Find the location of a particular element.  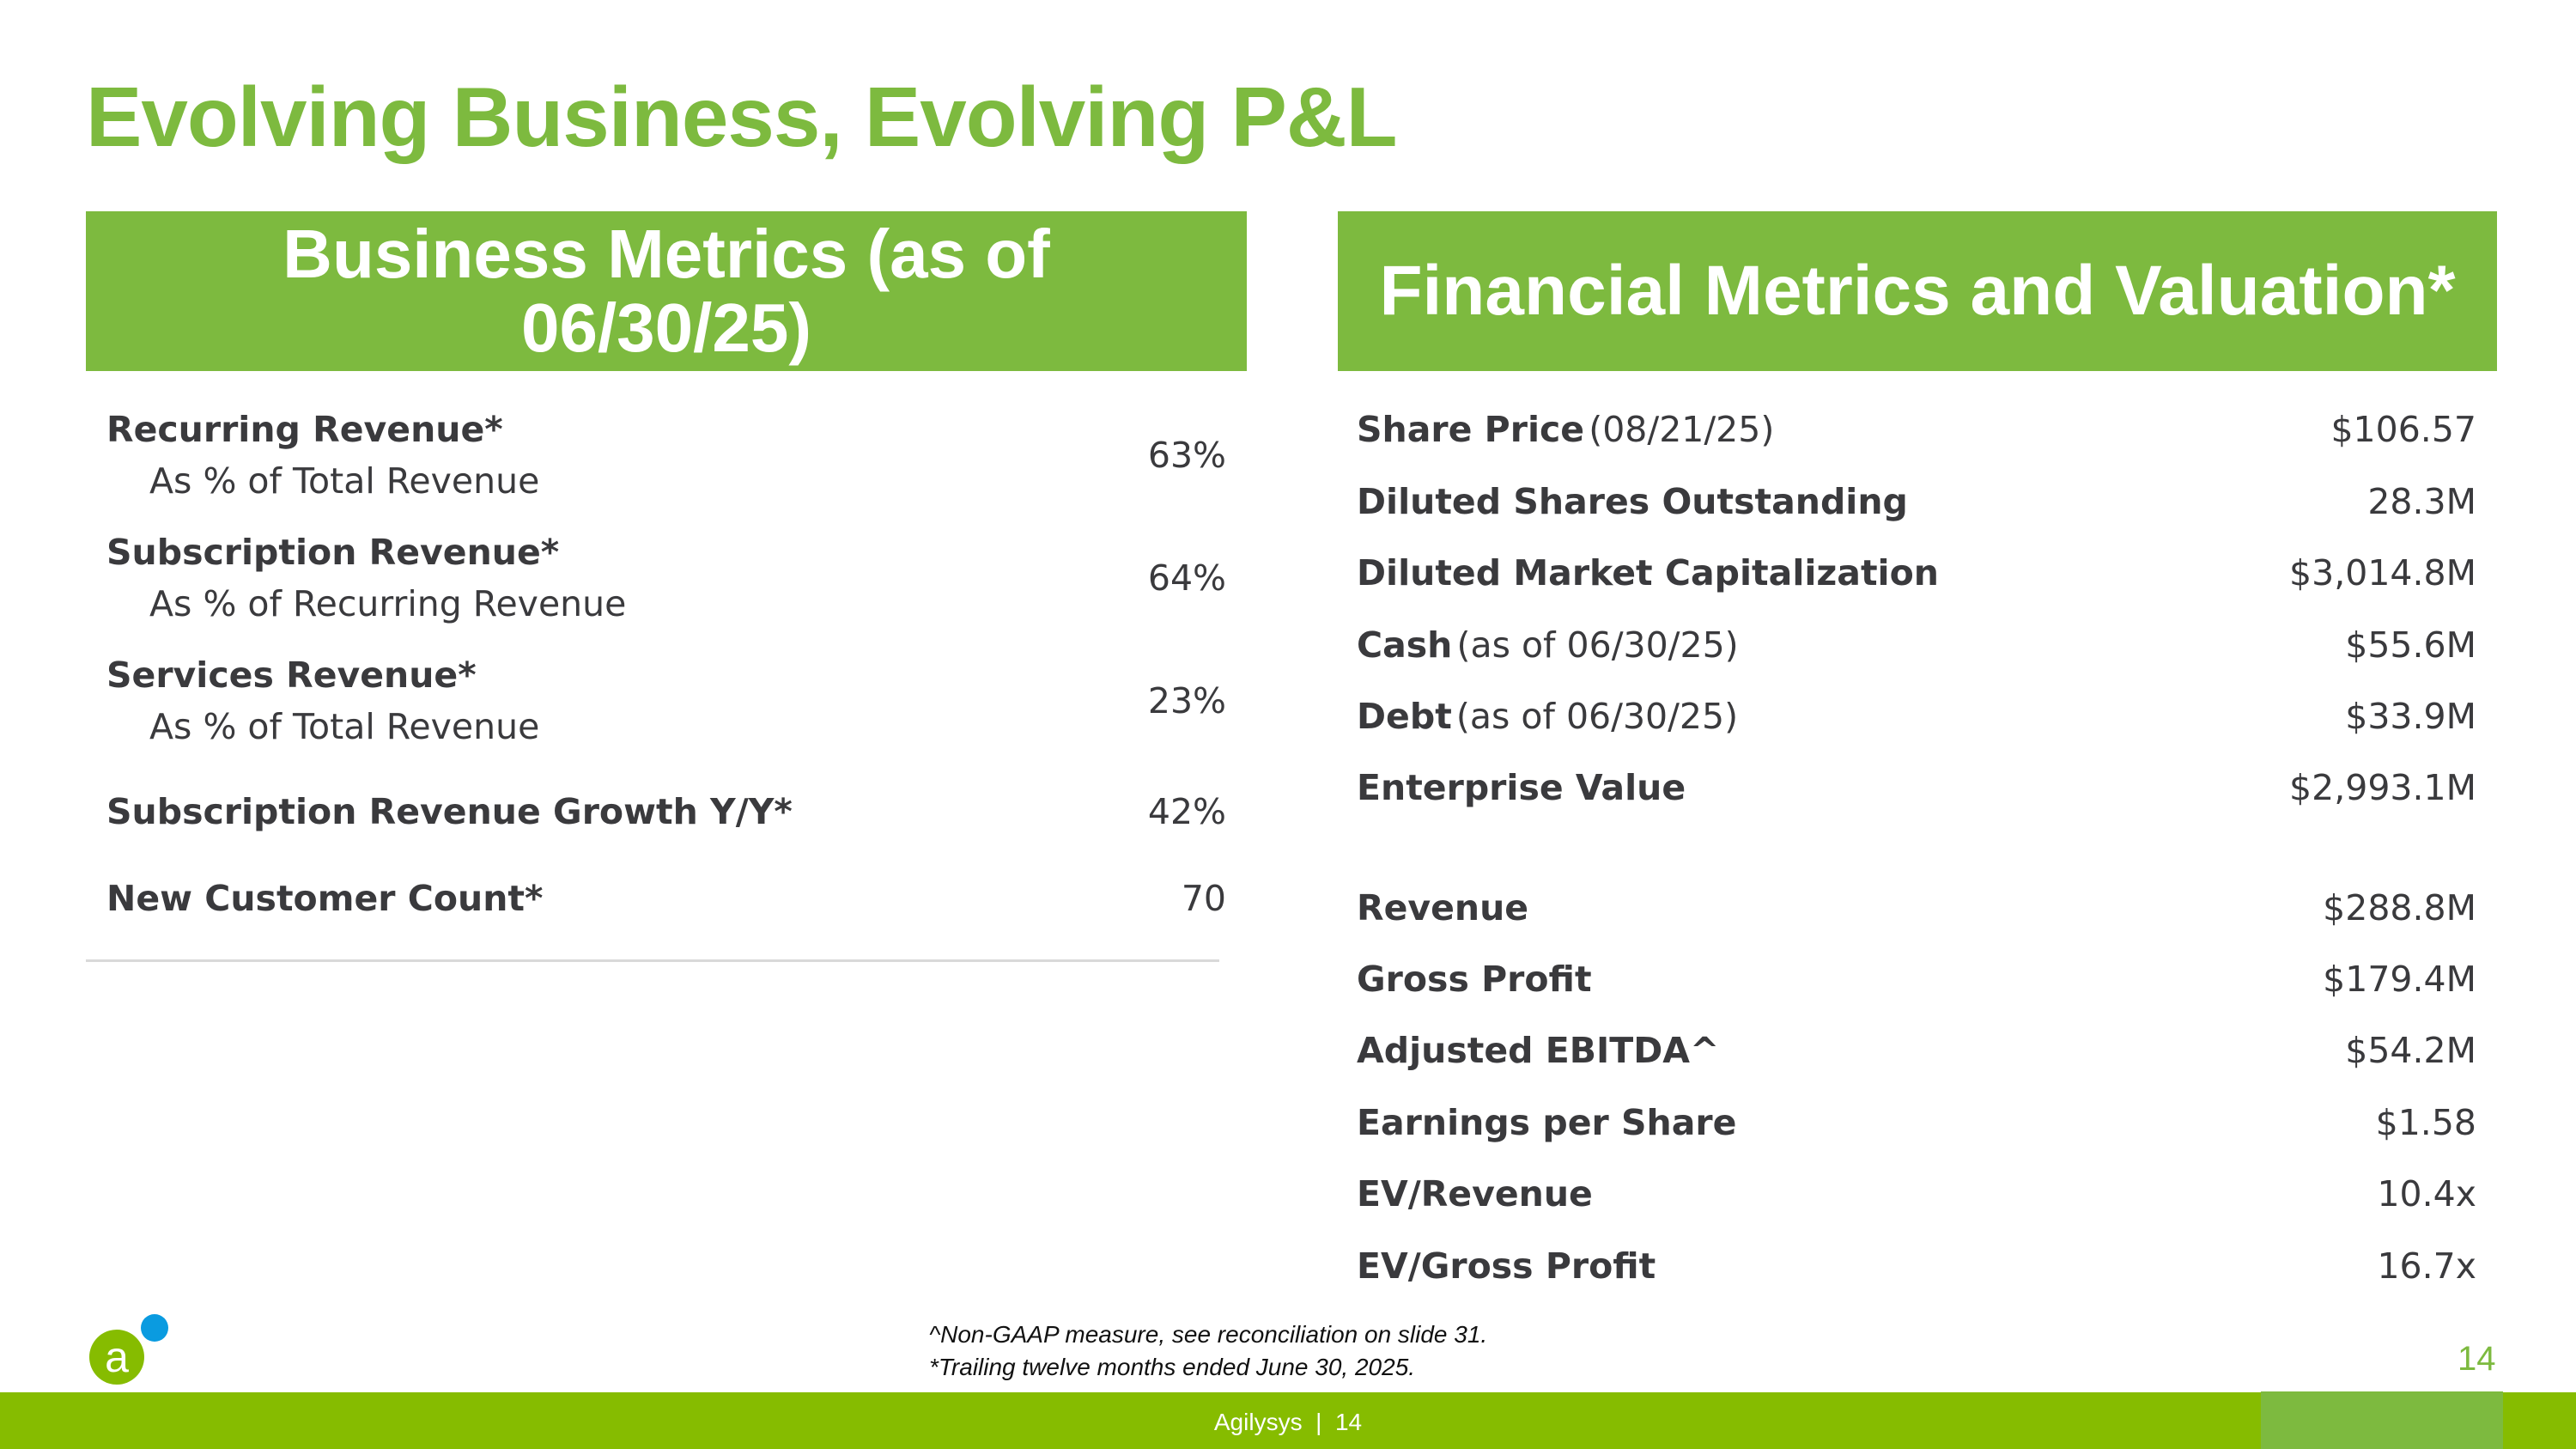

footer-text: Agilysys | 14 is located at coordinates (1288, 1422).